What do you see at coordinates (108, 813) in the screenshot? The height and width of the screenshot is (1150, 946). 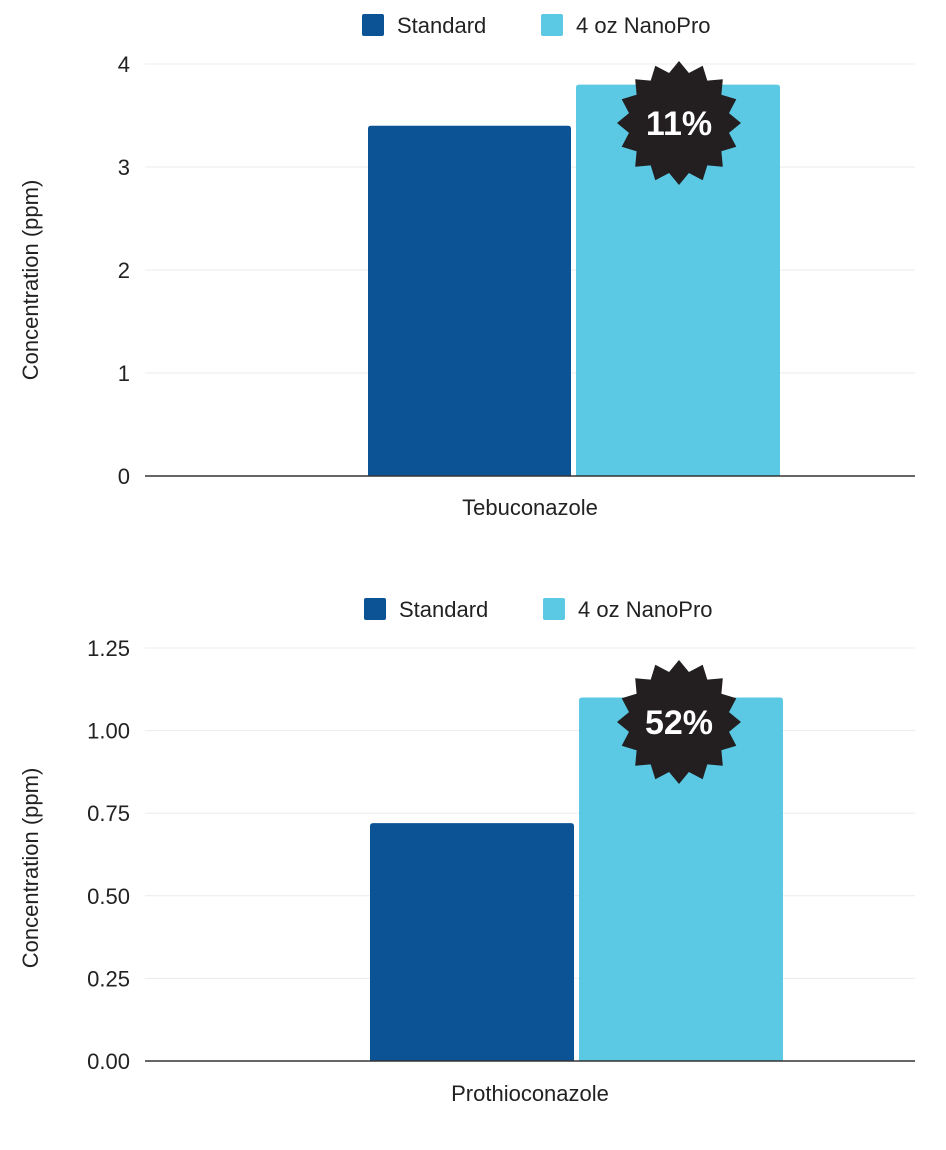 I see `y-tick-label: 0.75` at bounding box center [108, 813].